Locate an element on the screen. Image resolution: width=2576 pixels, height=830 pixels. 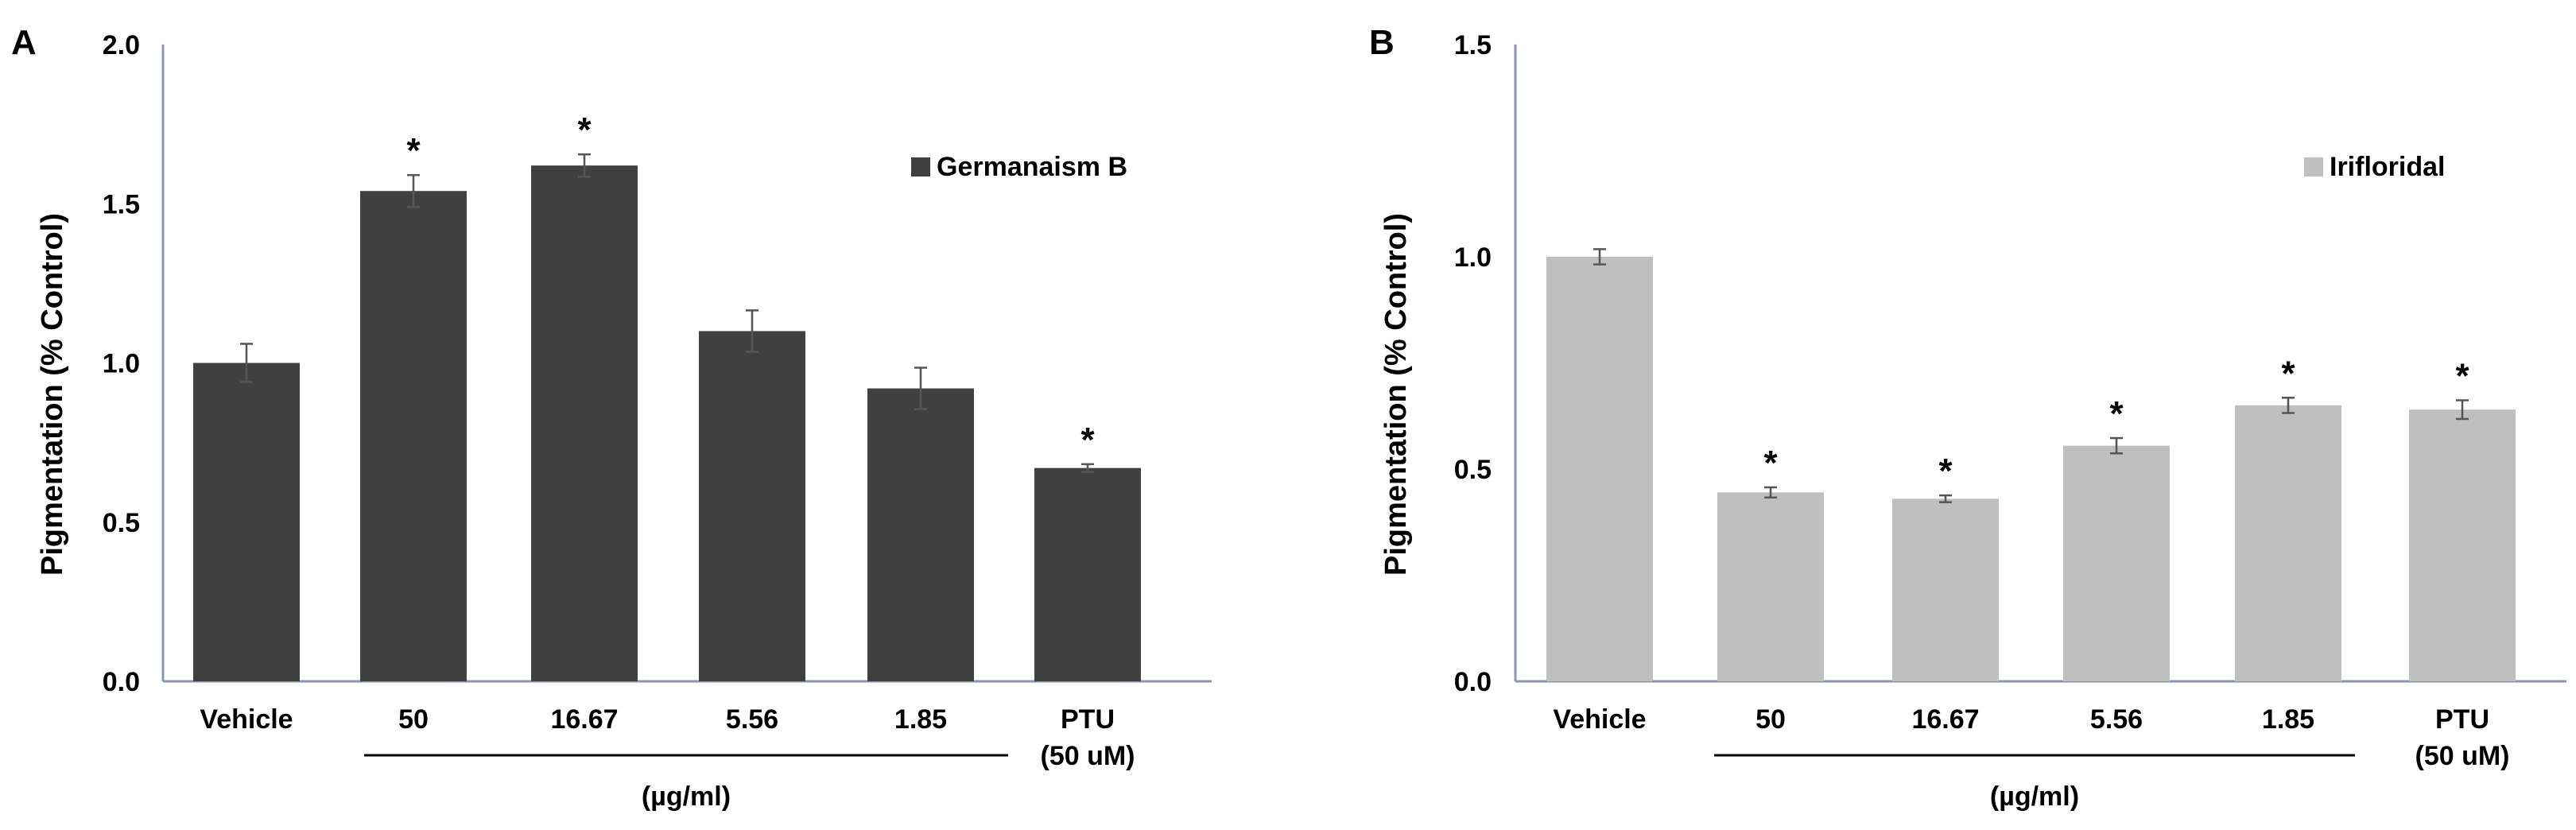
panel-b-legend-swatch is located at coordinates (2314, 167).